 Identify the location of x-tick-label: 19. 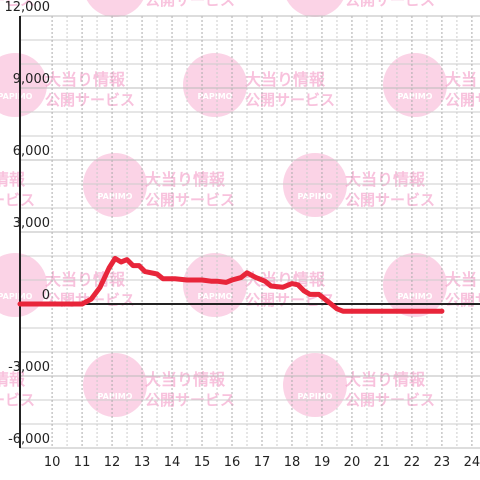
(322, 462).